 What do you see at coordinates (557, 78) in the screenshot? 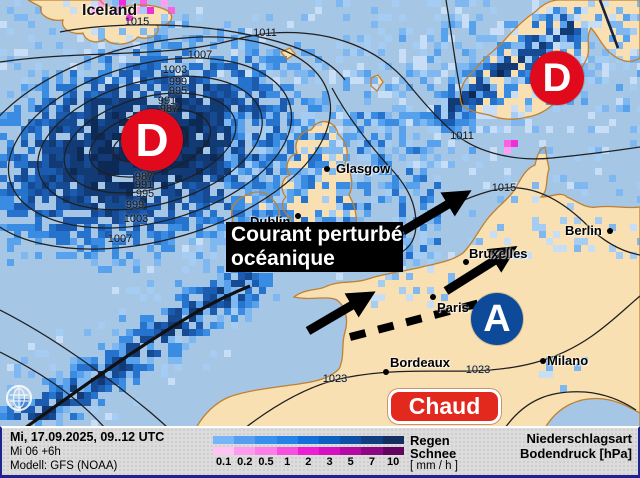
I see `pressure-center-d-1: D` at bounding box center [557, 78].